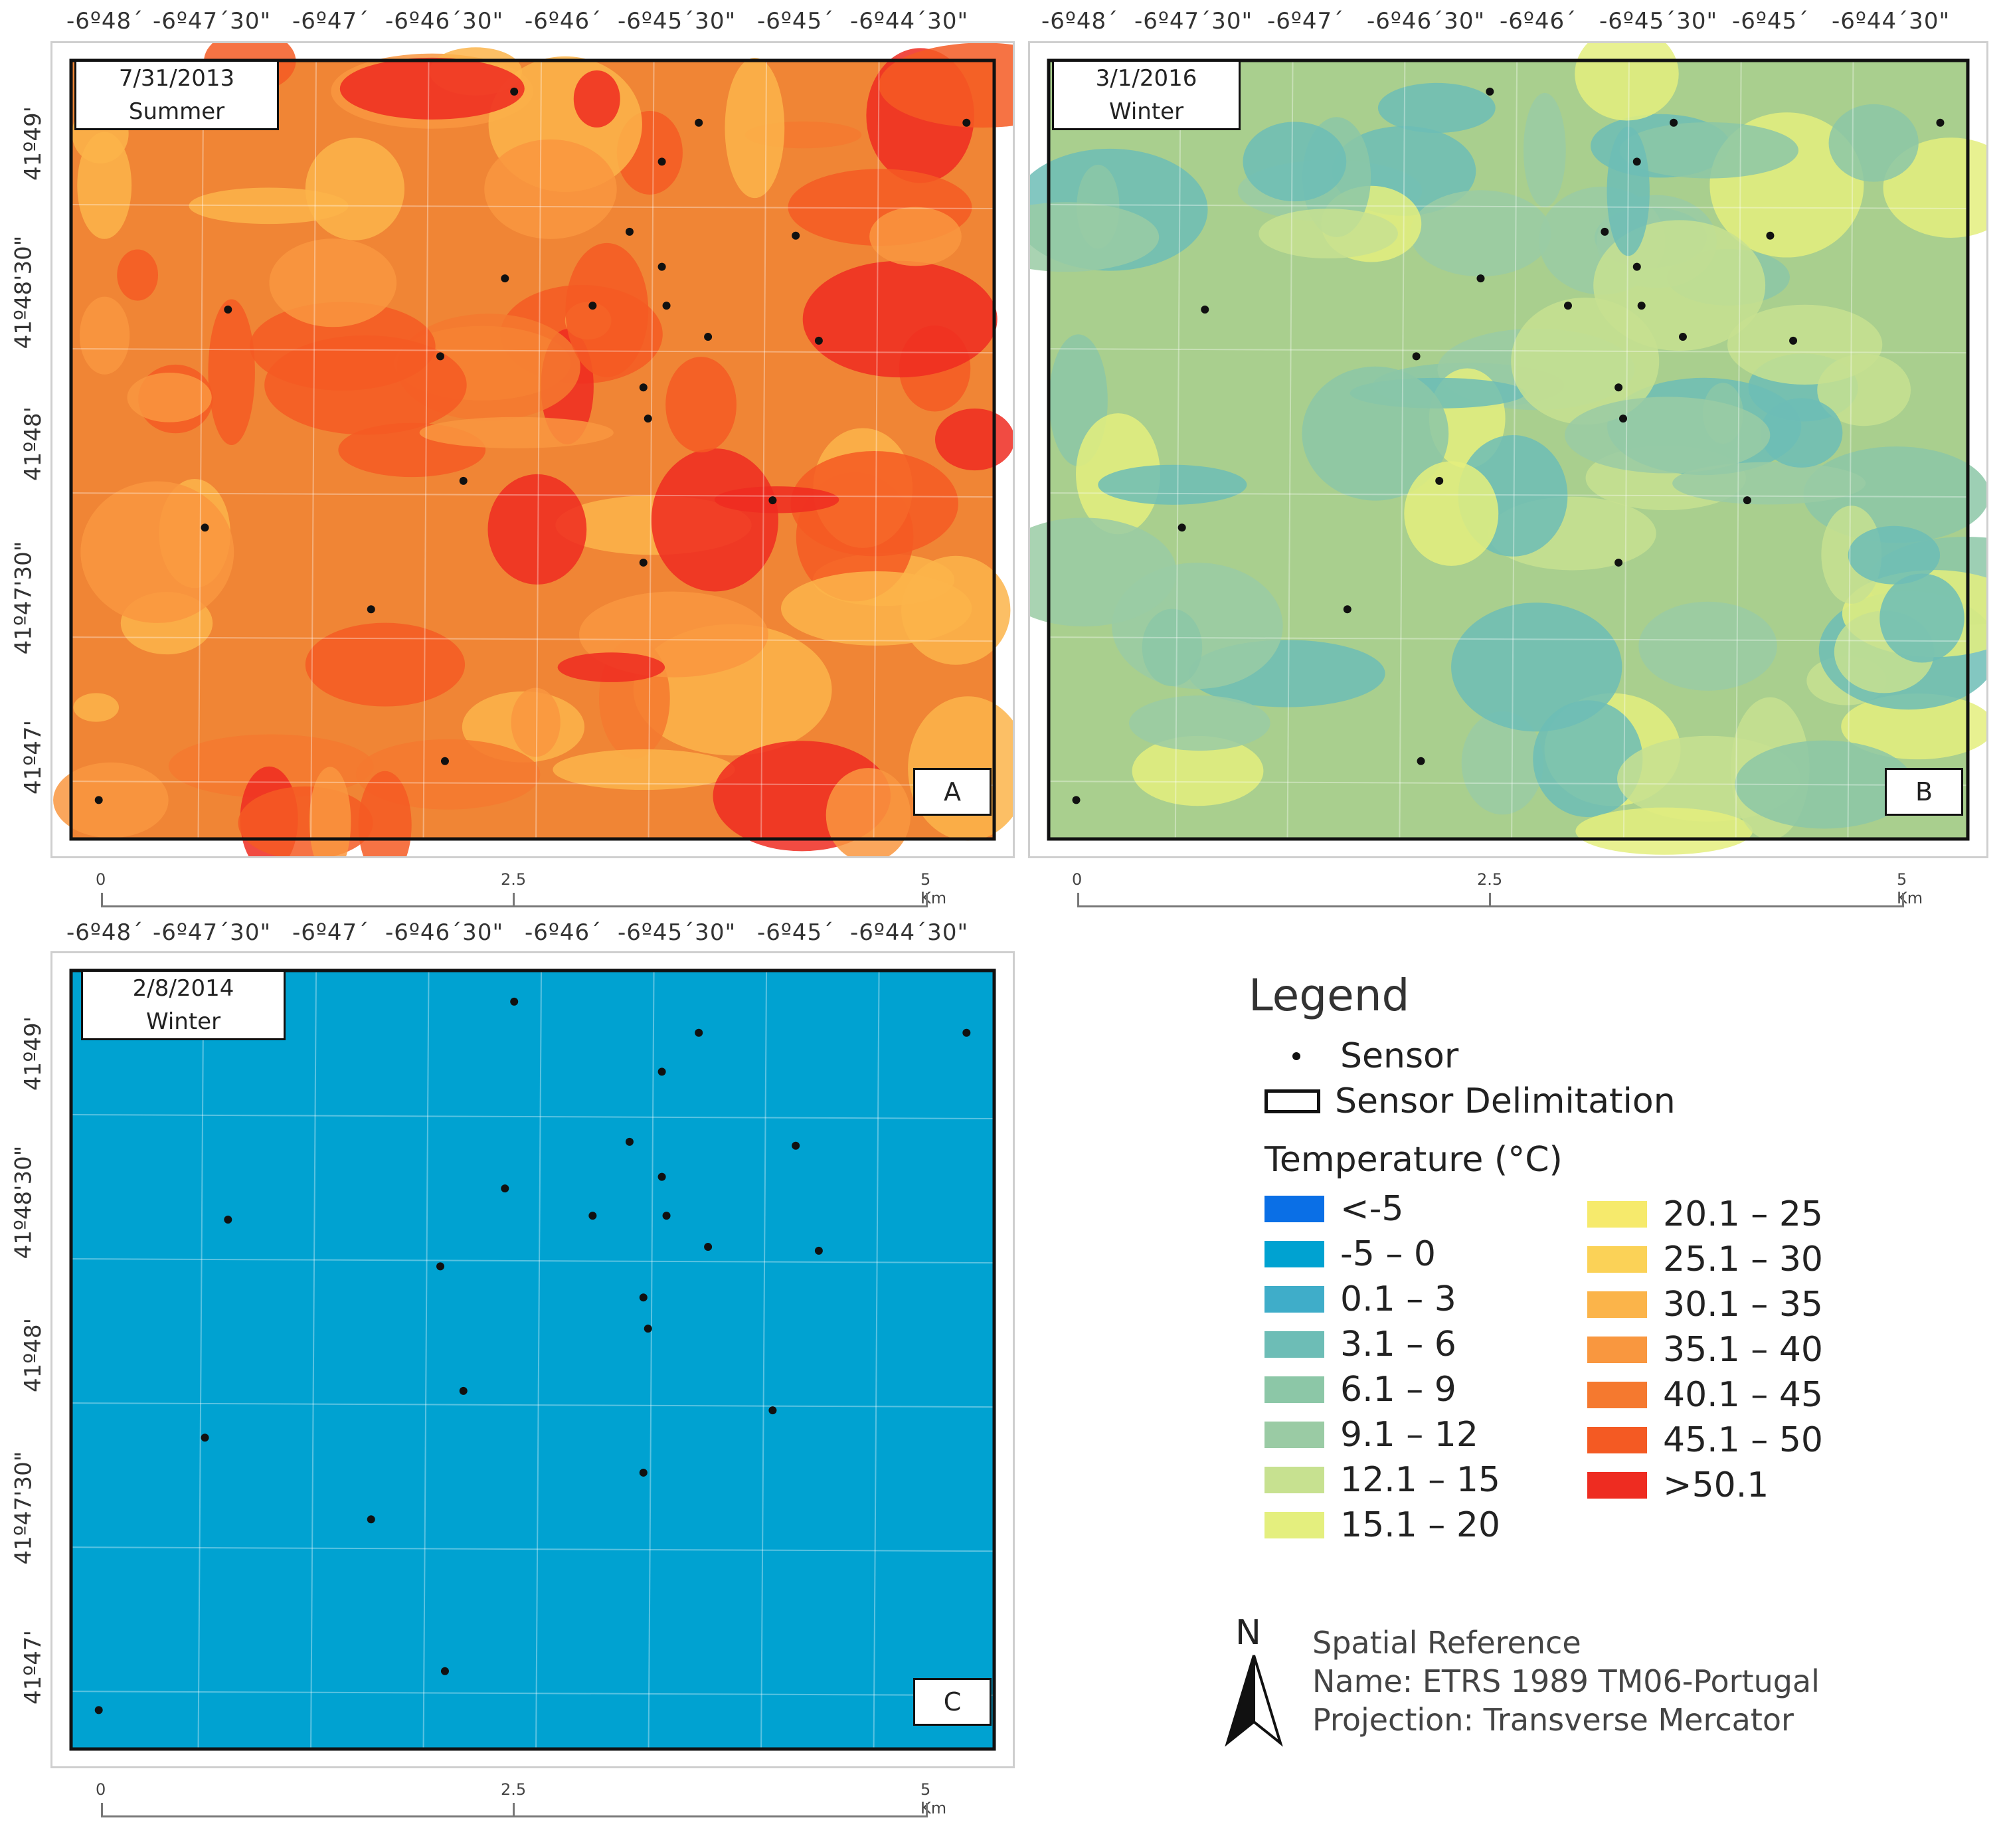 Image resolution: width=2005 pixels, height=1848 pixels. Describe the element at coordinates (1382, 1525) in the screenshot. I see `legend-class-row: 15.1 – 20` at that location.